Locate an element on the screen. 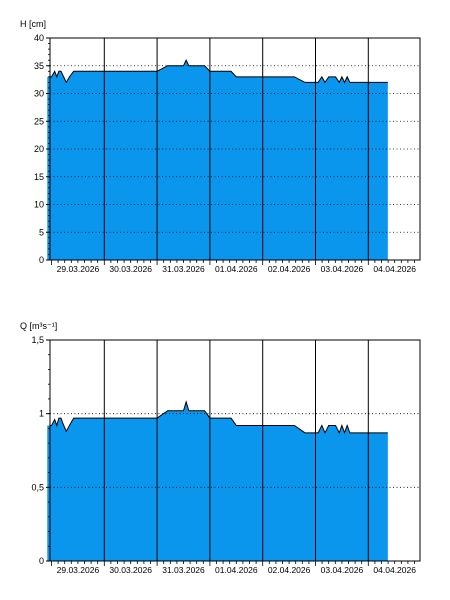 The width and height of the screenshot is (450, 600). discharge-x-tick-label: 31.03.2026 is located at coordinates (183, 570).